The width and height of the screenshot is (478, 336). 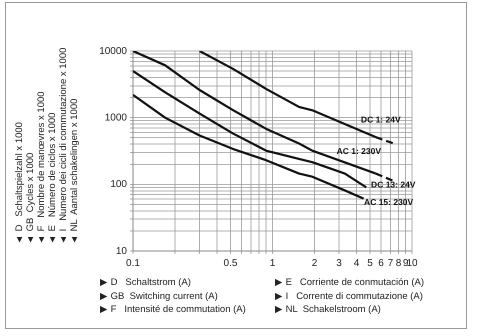 I want to click on x-tick-label: 8, so click(x=399, y=263).